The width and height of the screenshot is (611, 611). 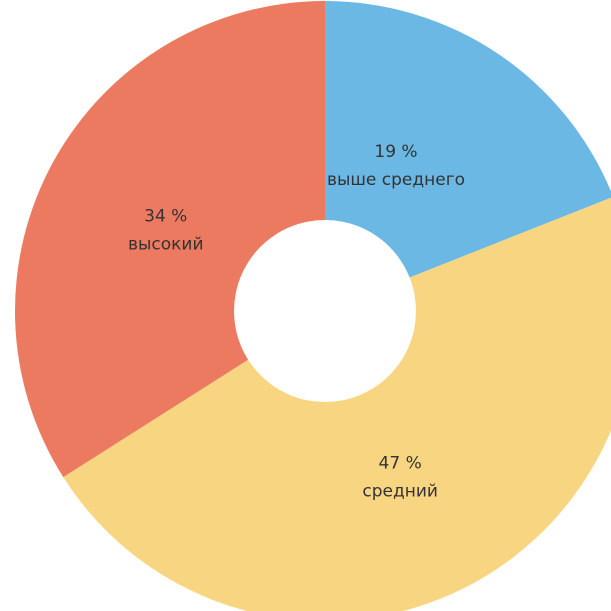 What do you see at coordinates (395, 152) in the screenshot?
I see `slice-value-label-1: 19 %` at bounding box center [395, 152].